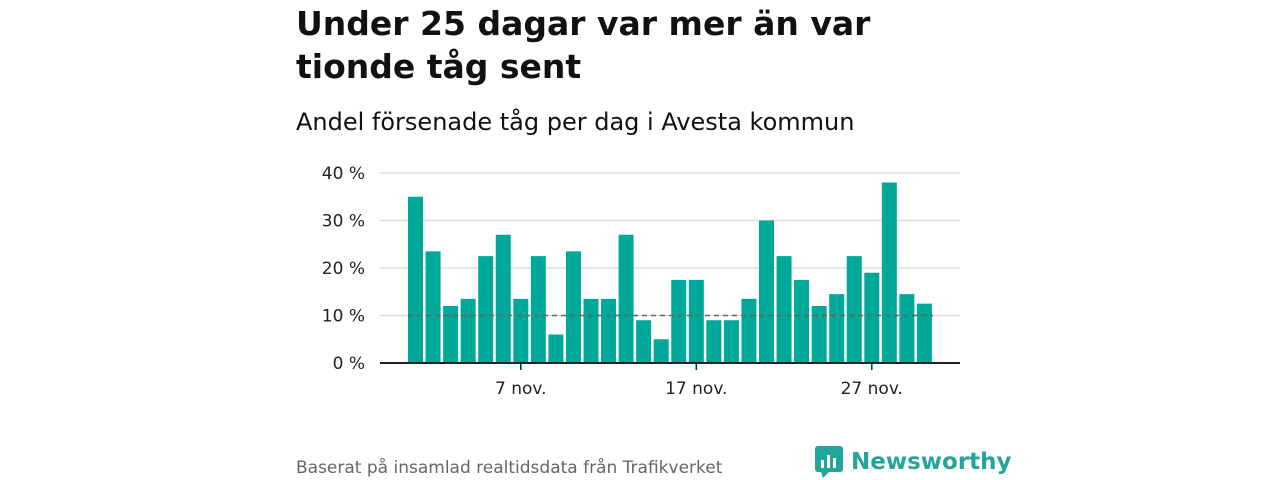 Image resolution: width=1280 pixels, height=480 pixels. Describe the element at coordinates (521, 389) in the screenshot. I see `x-tick-label: 7 nov.` at that location.